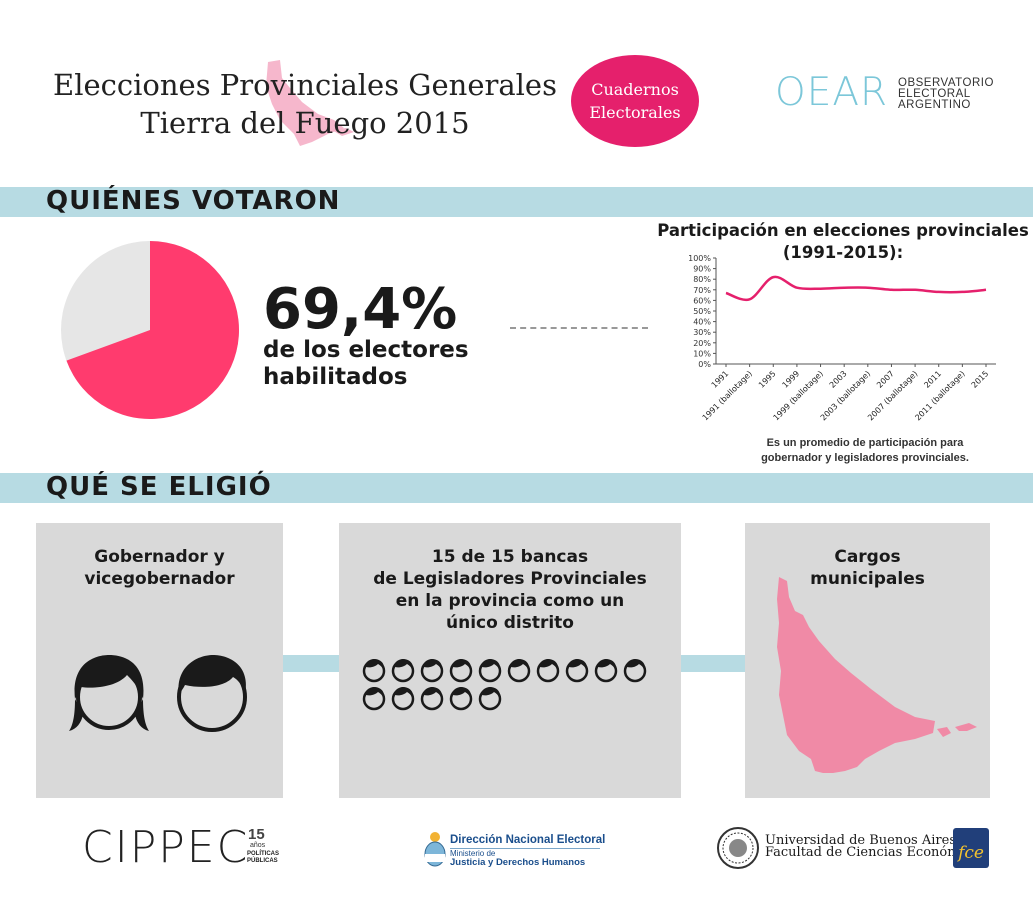  What do you see at coordinates (360, 309) in the screenshot?
I see `turnout-value: 69,4%` at bounding box center [360, 309].